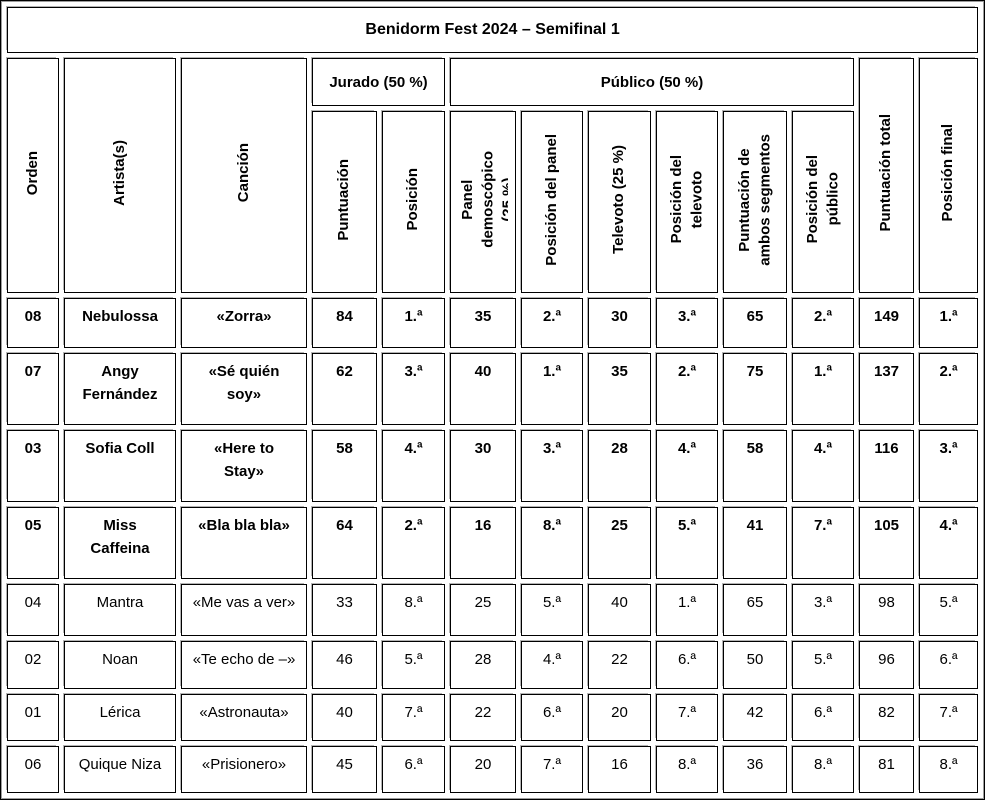  I want to click on cell-televoto-posicion: 7.ª, so click(687, 717).